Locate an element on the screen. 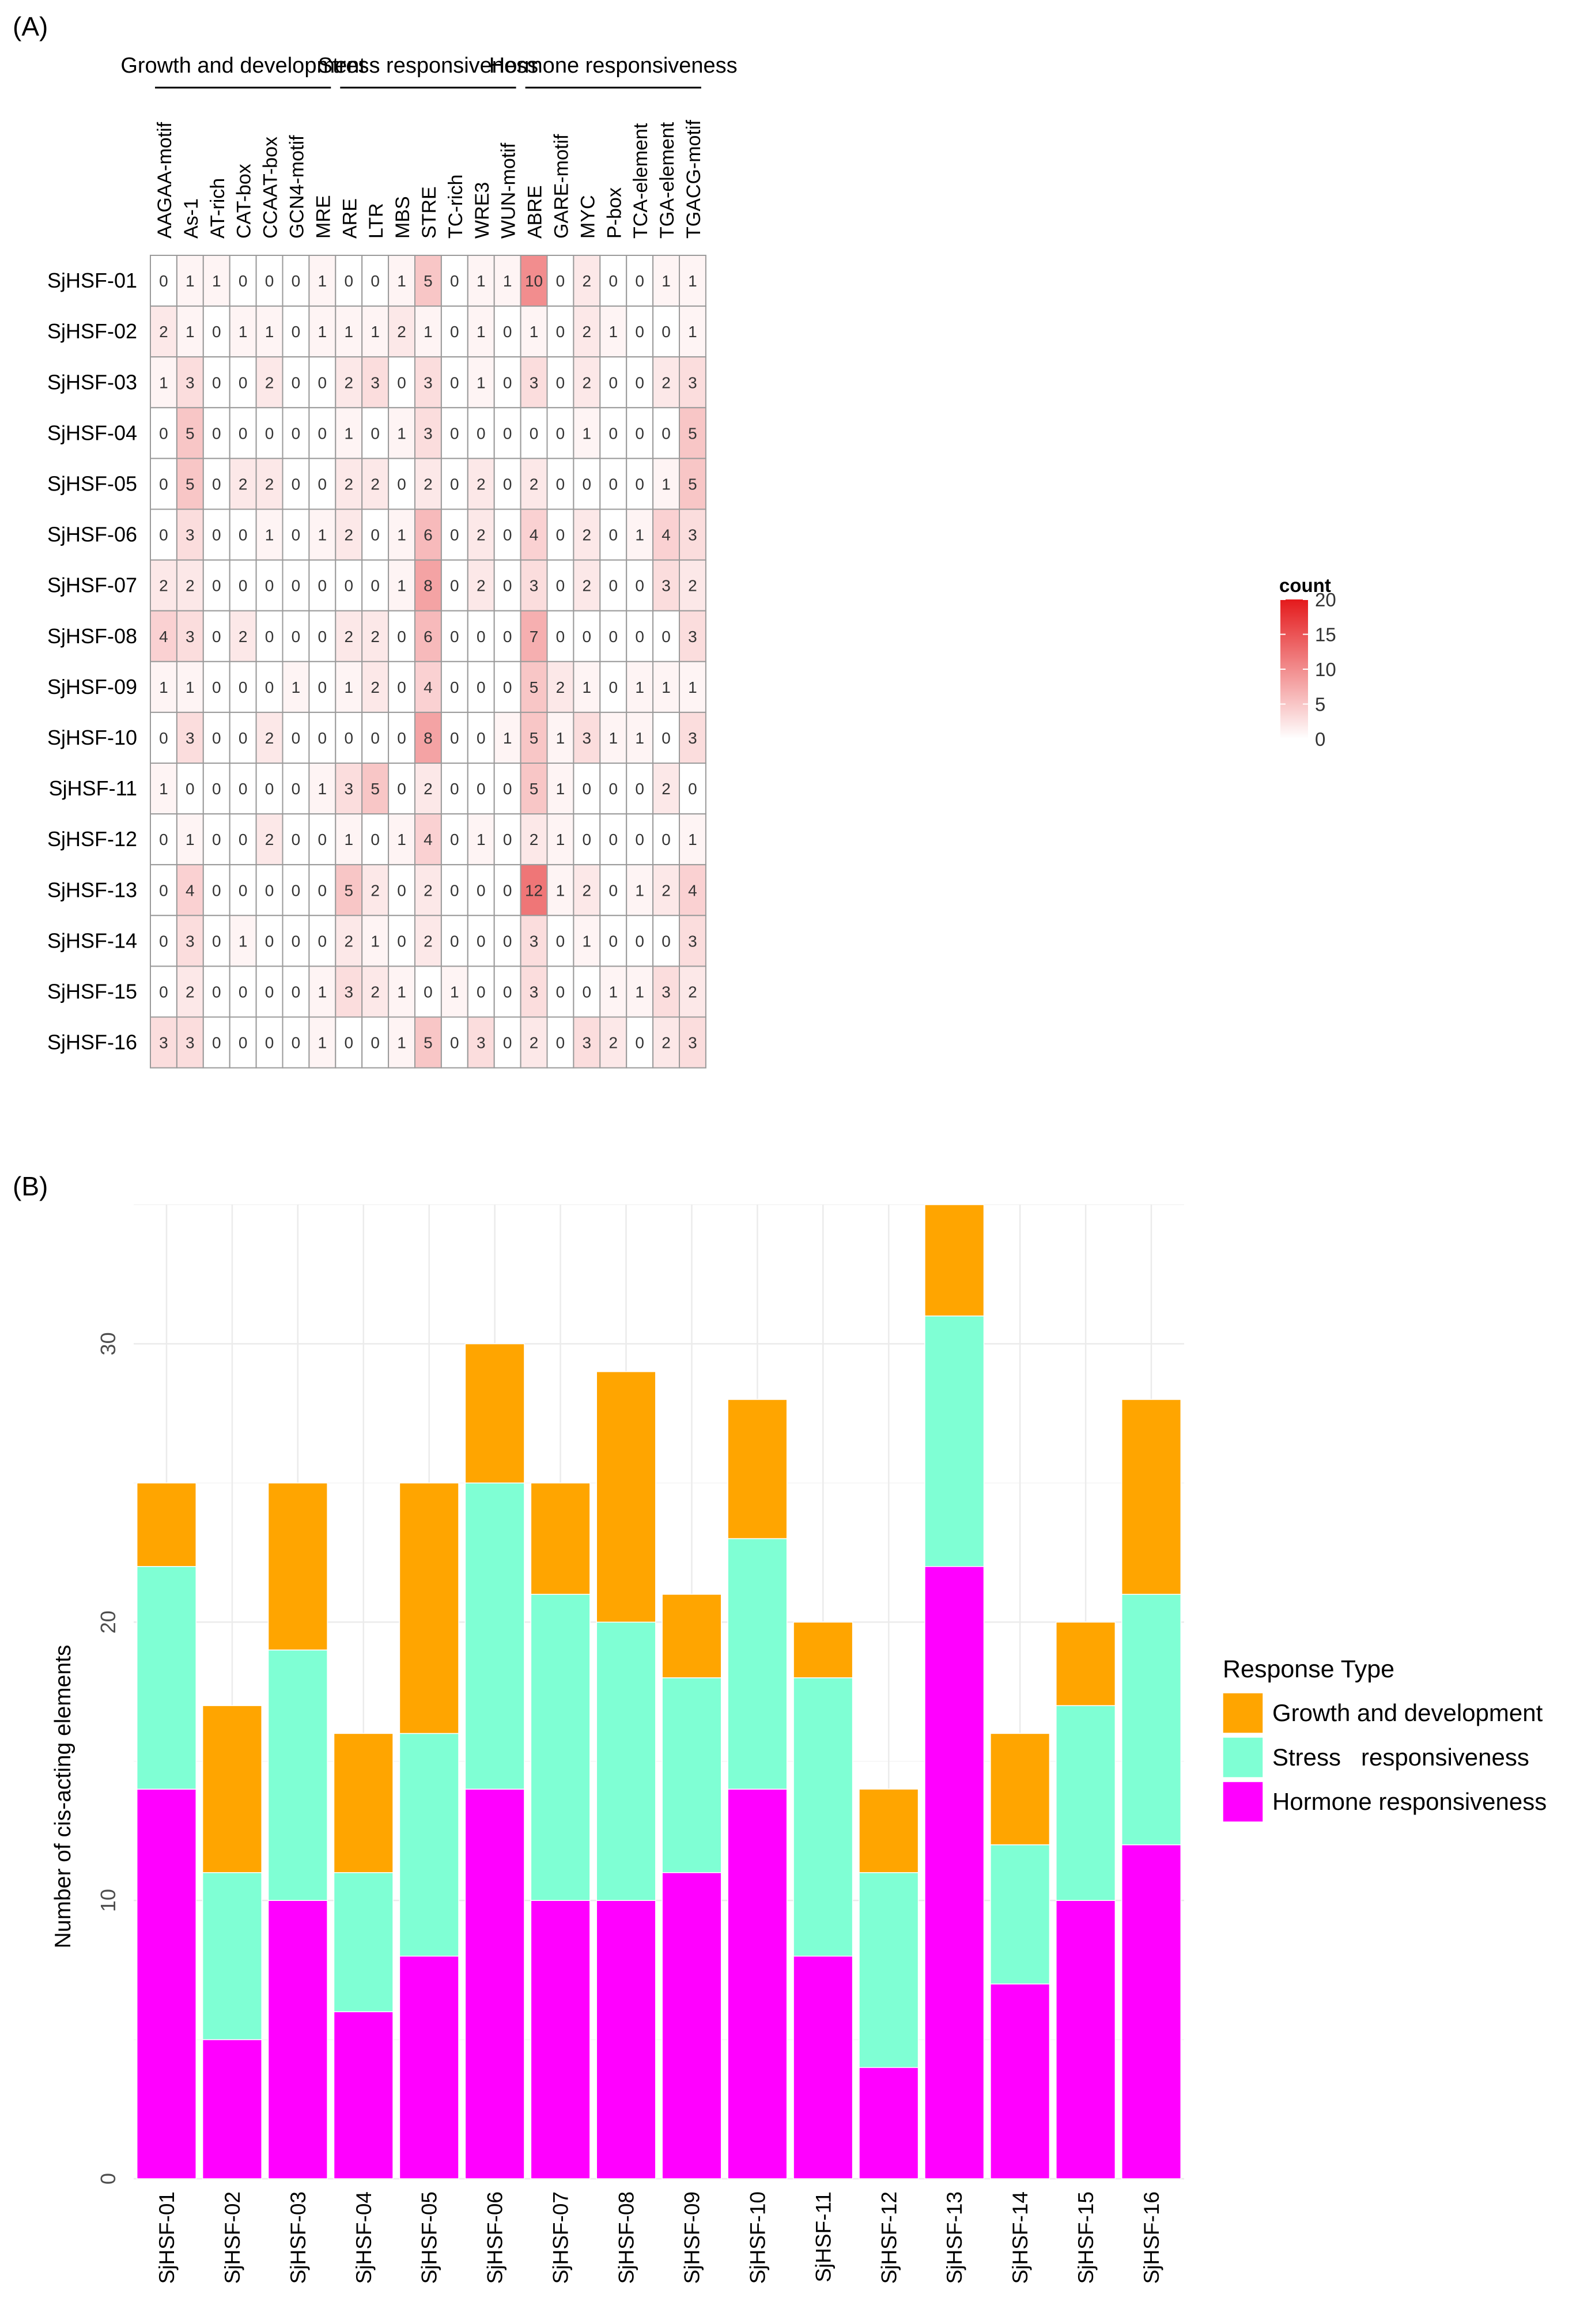 This screenshot has height=2324, width=1580. x-tick-label: SjHSF-09 is located at coordinates (692, 2237).